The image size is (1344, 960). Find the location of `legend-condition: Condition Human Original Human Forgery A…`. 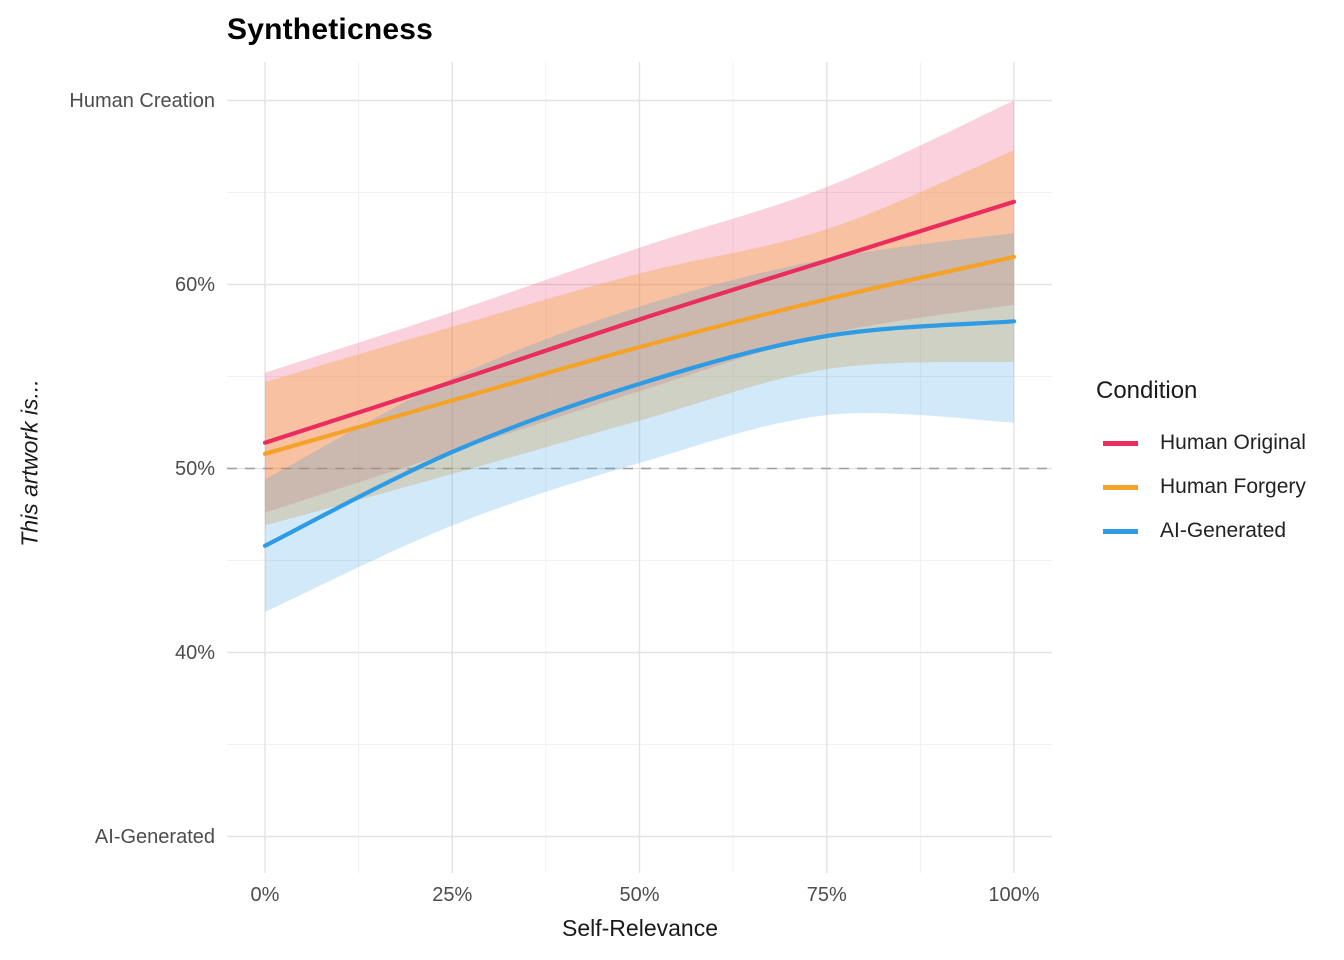

legend-condition: Condition Human Original Human Forgery A… is located at coordinates (1201, 470).